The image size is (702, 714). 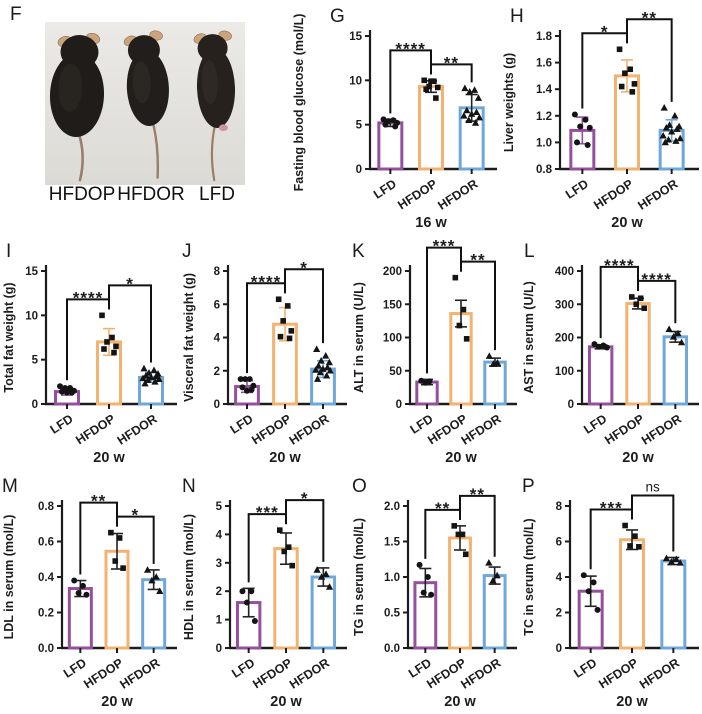 I want to click on svg-text: 6, so click(x=217, y=305).